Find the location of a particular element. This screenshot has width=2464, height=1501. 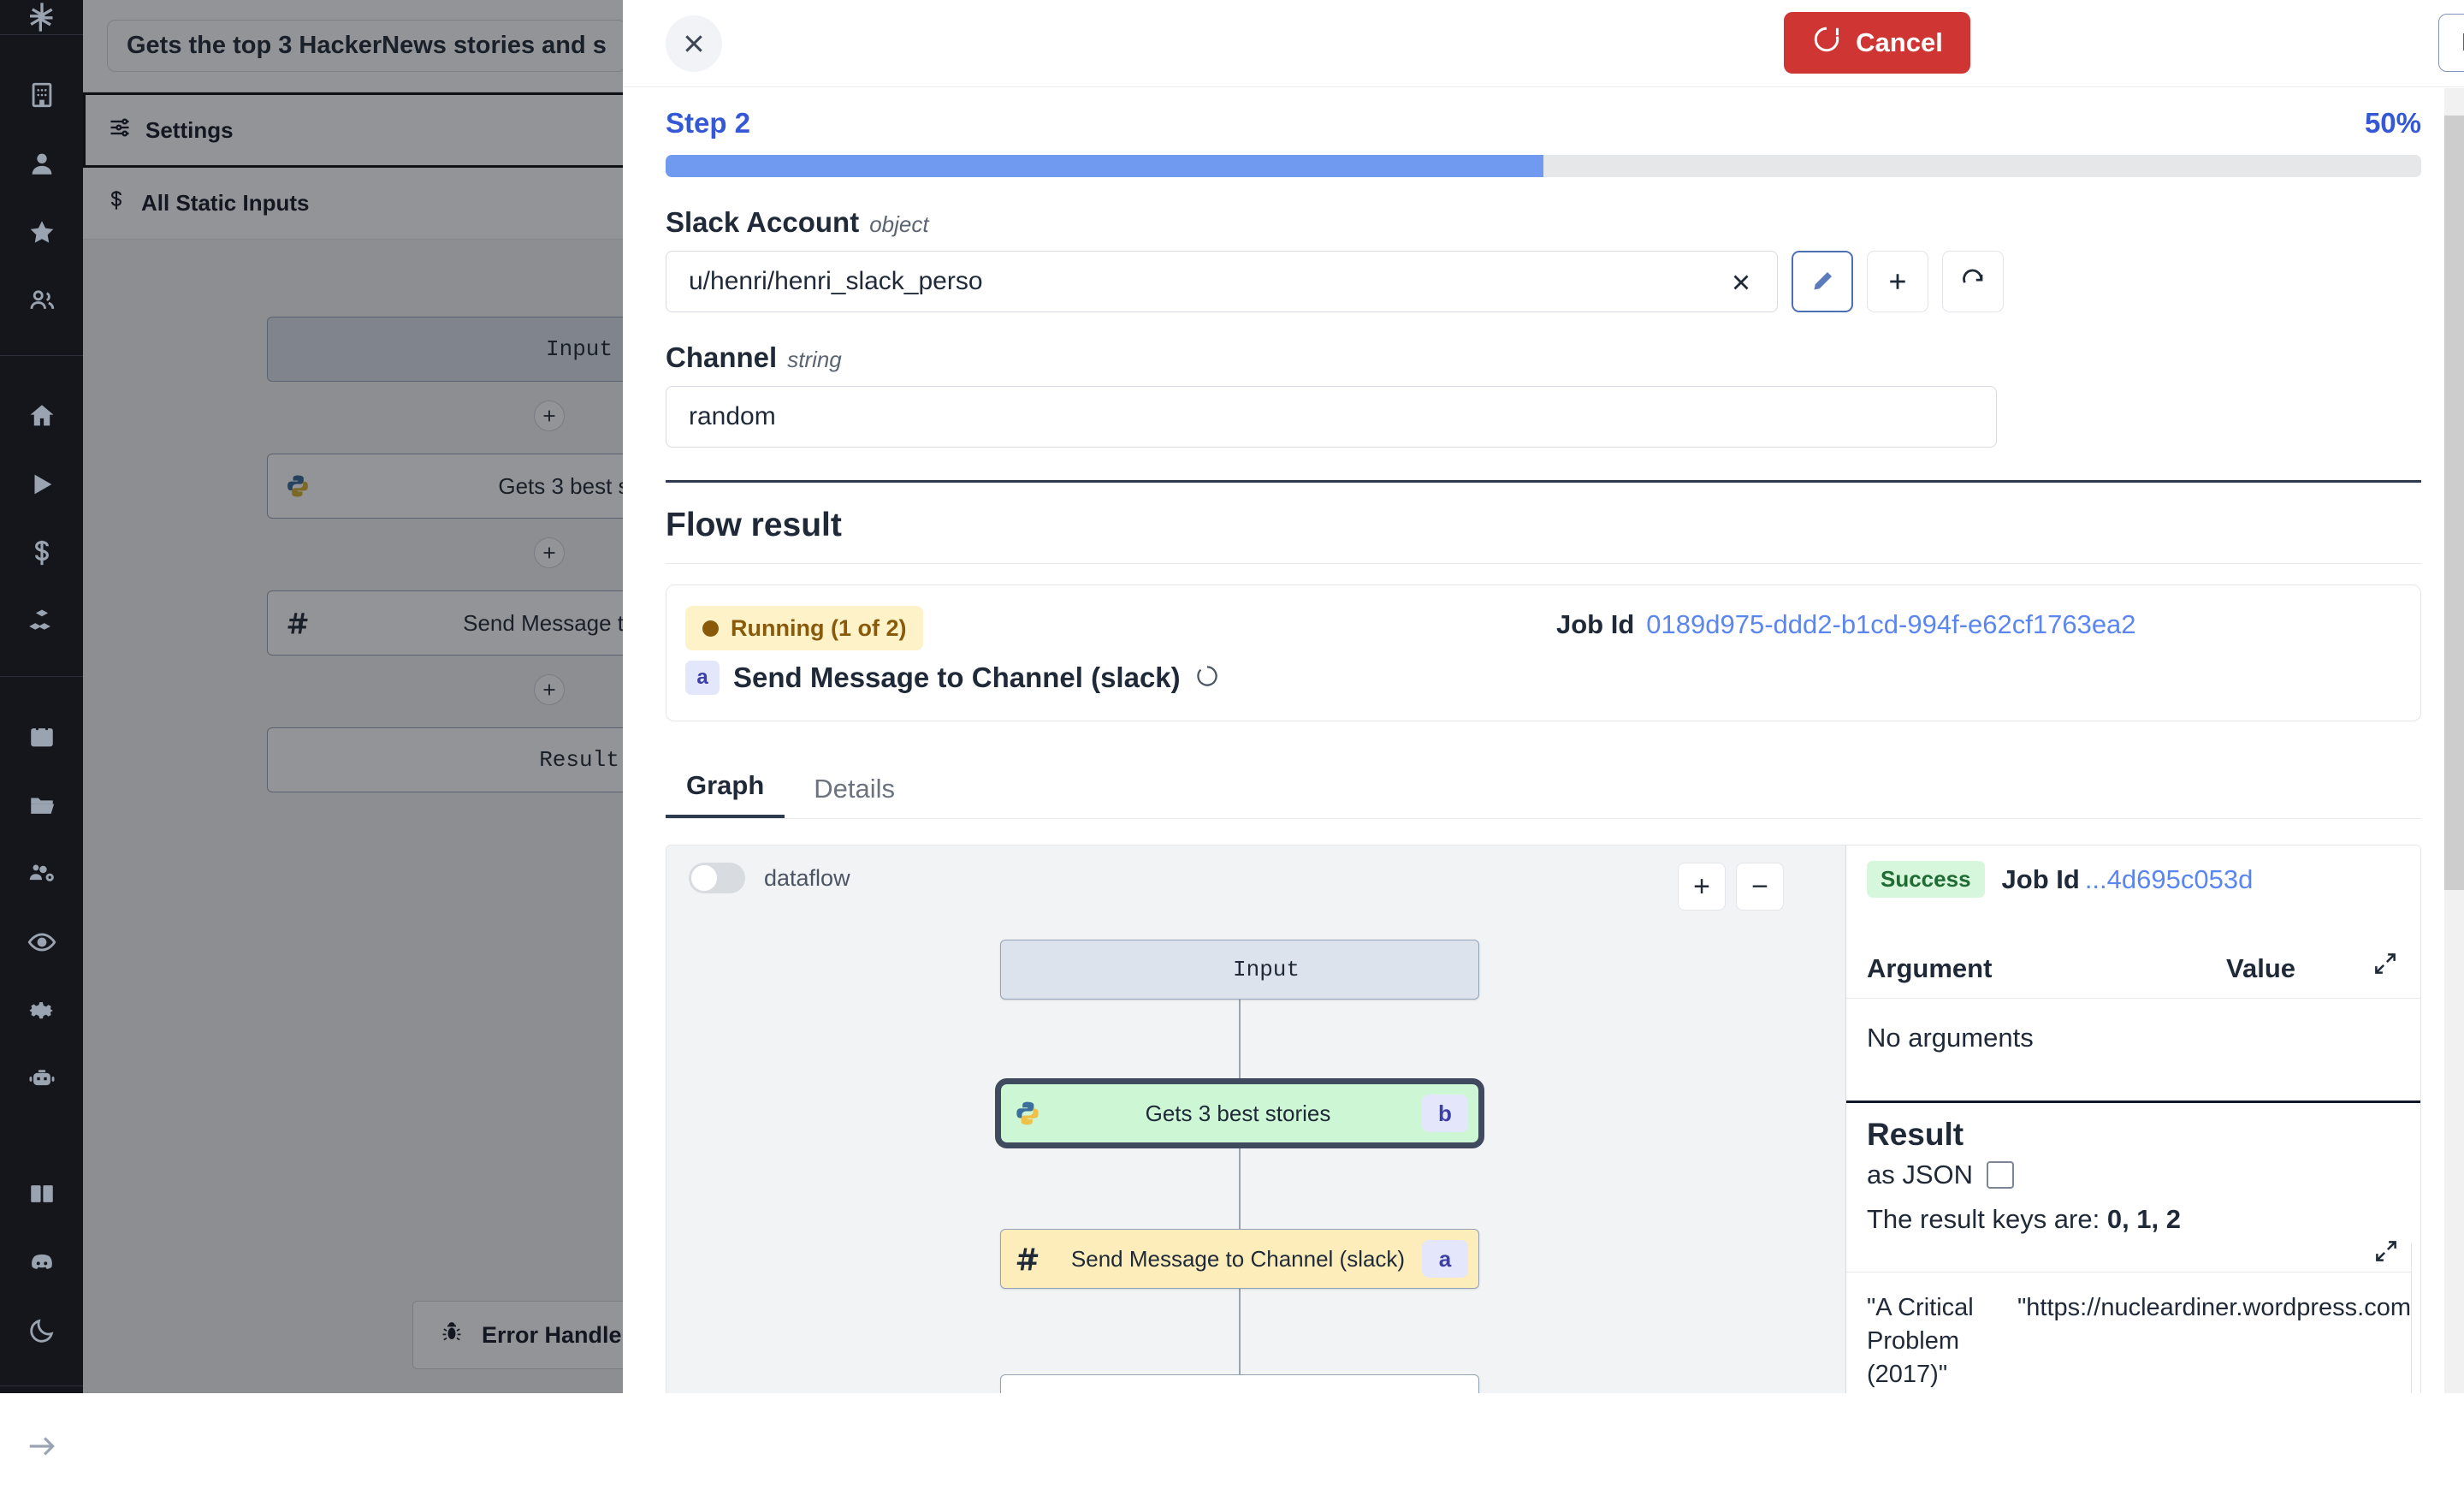

field-type-text: object is located at coordinates (899, 224).